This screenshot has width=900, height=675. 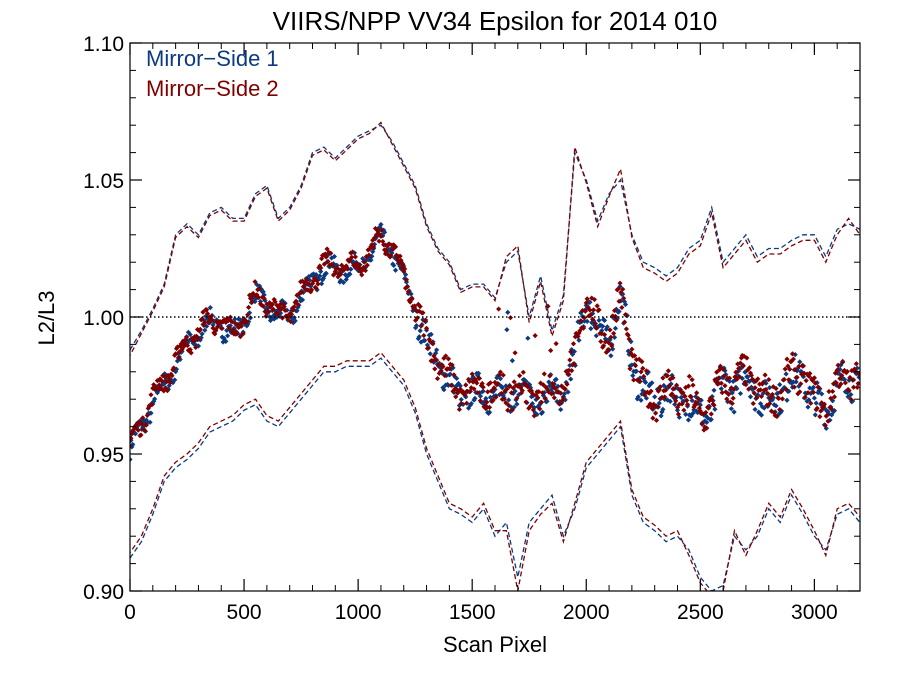 I want to click on x-tick-label: 0, so click(x=130, y=612).